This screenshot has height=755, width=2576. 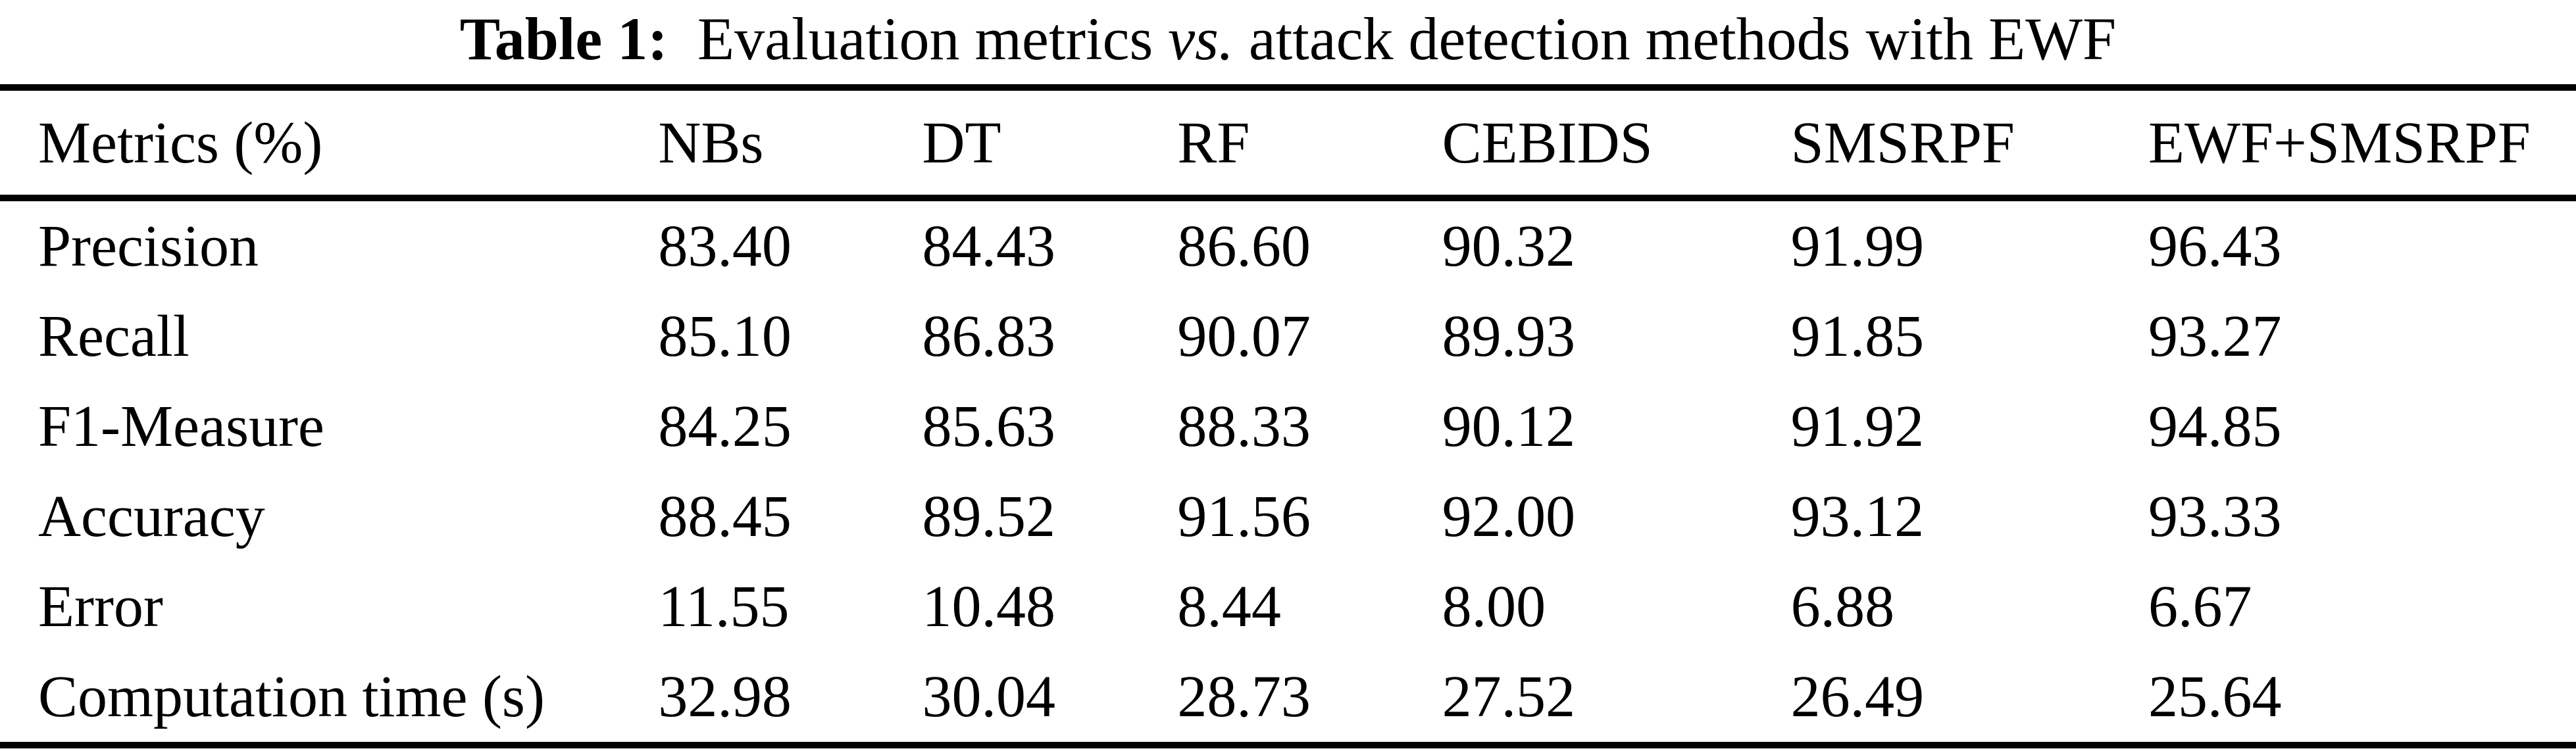 I want to click on metric-value: 85.63, so click(x=988, y=426).